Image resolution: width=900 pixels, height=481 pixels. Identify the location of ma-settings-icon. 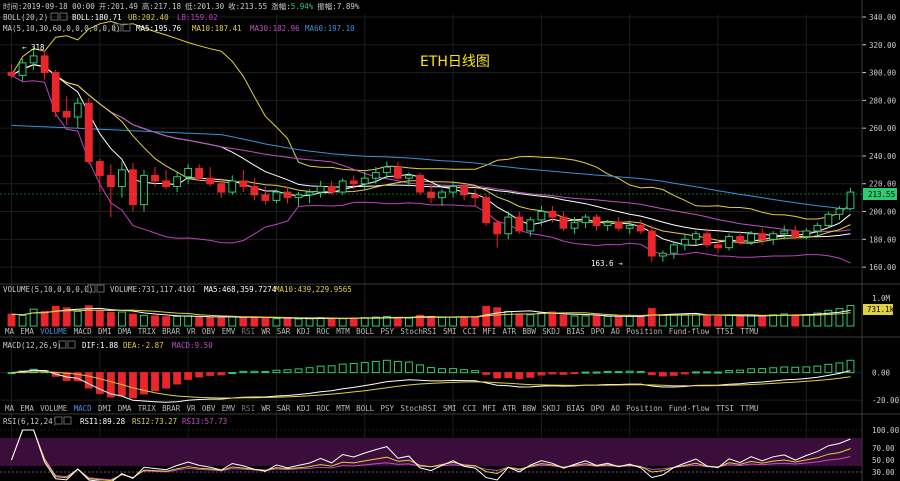
(117, 27).